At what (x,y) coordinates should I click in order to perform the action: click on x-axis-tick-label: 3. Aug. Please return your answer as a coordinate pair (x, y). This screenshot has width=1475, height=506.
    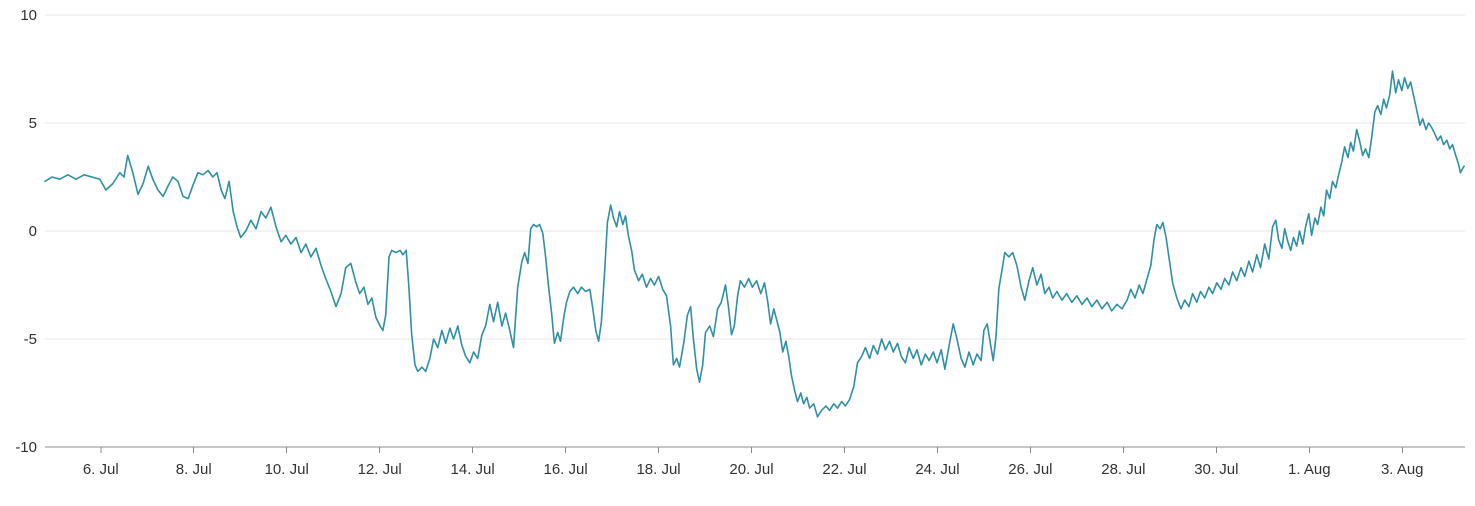
    Looking at the image, I should click on (1402, 469).